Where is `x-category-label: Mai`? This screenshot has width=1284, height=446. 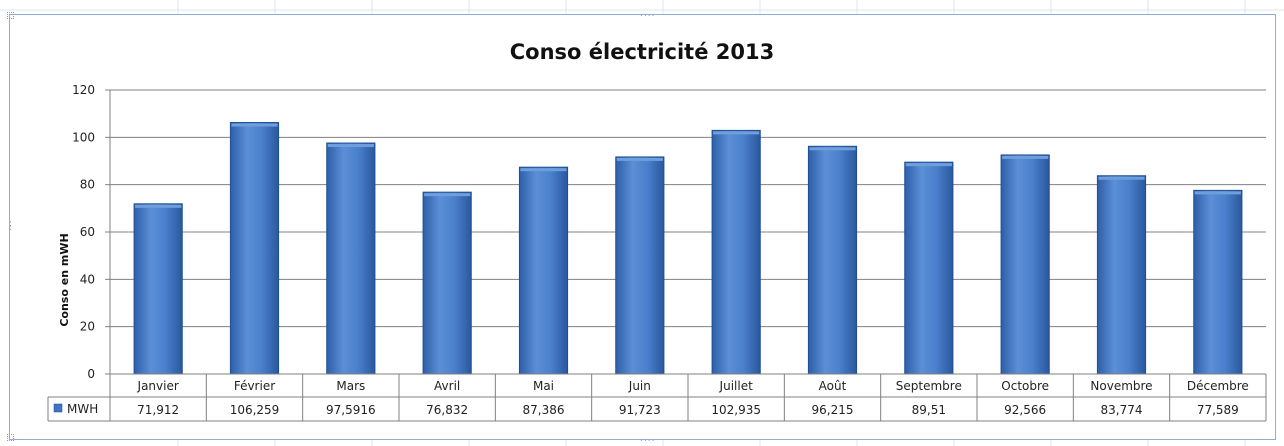
x-category-label: Mai is located at coordinates (543, 386).